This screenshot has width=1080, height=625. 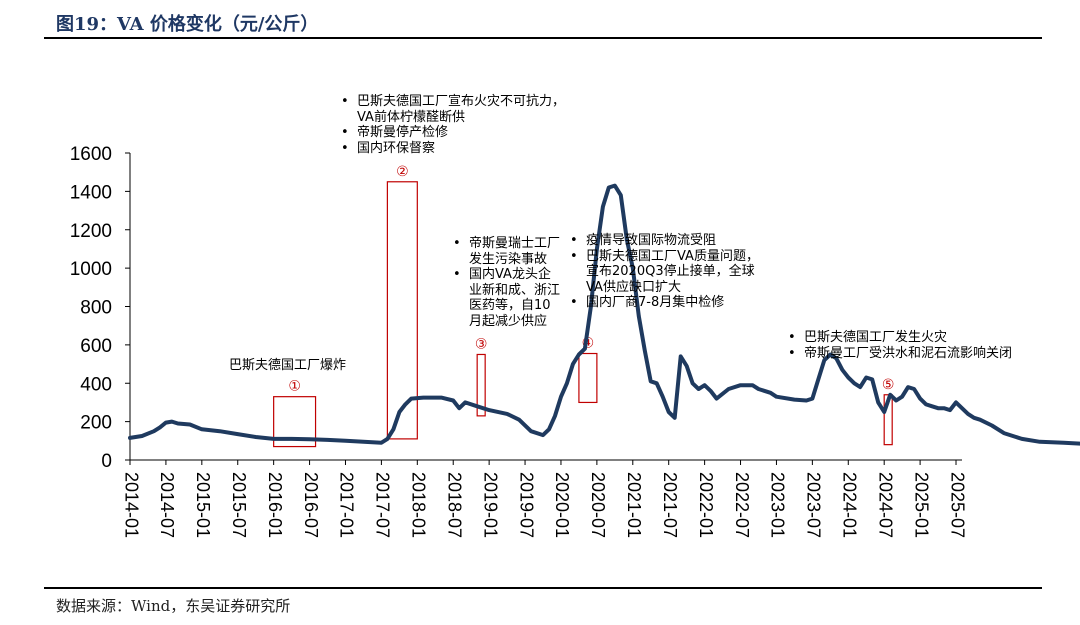 I want to click on x-tick-label: 2025-01, so click(x=921, y=505).